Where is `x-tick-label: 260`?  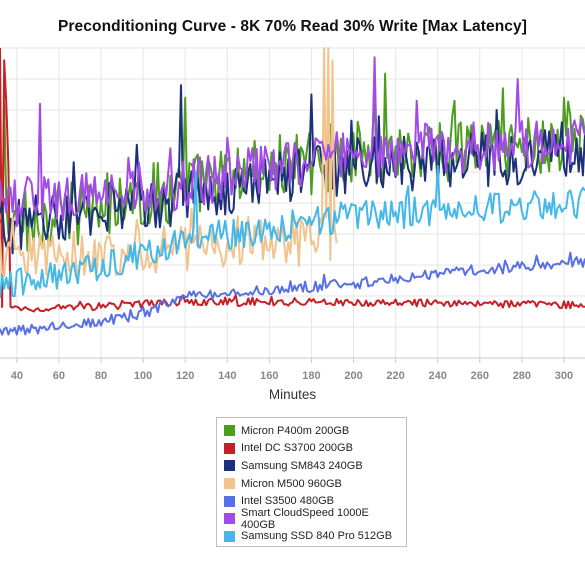
x-tick-label: 260 is located at coordinates (480, 376).